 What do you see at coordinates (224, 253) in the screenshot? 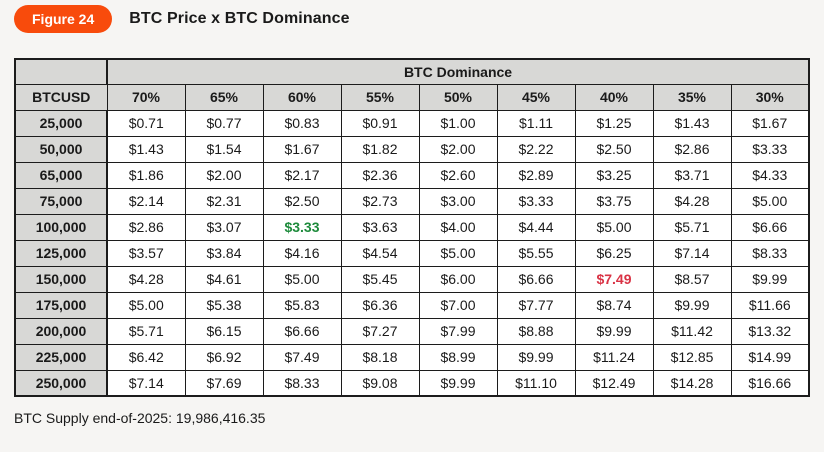
I see `value-cell: $3.84` at bounding box center [224, 253].